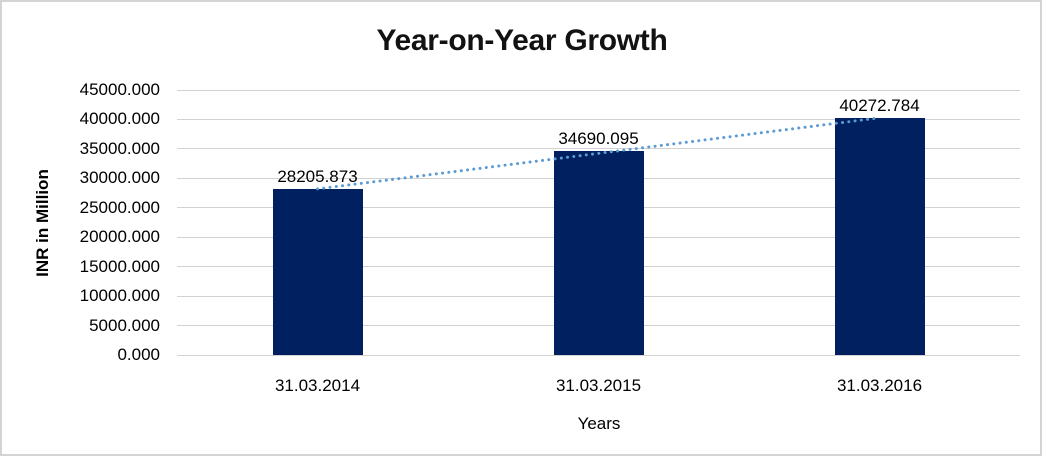 The height and width of the screenshot is (456, 1042). I want to click on y-tick-label: 45000.000, so click(119, 89).